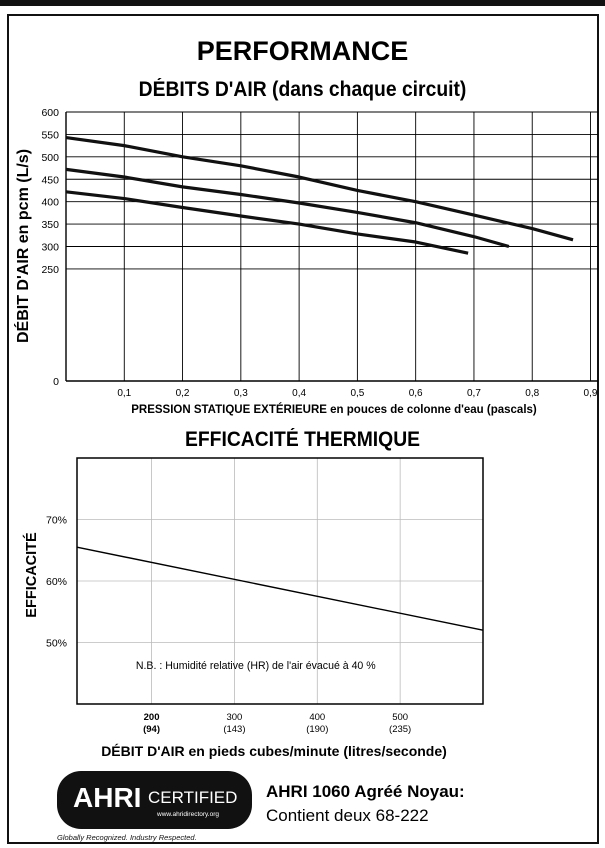 This screenshot has height=848, width=605. I want to click on y-tick-label: 0, so click(56, 382).